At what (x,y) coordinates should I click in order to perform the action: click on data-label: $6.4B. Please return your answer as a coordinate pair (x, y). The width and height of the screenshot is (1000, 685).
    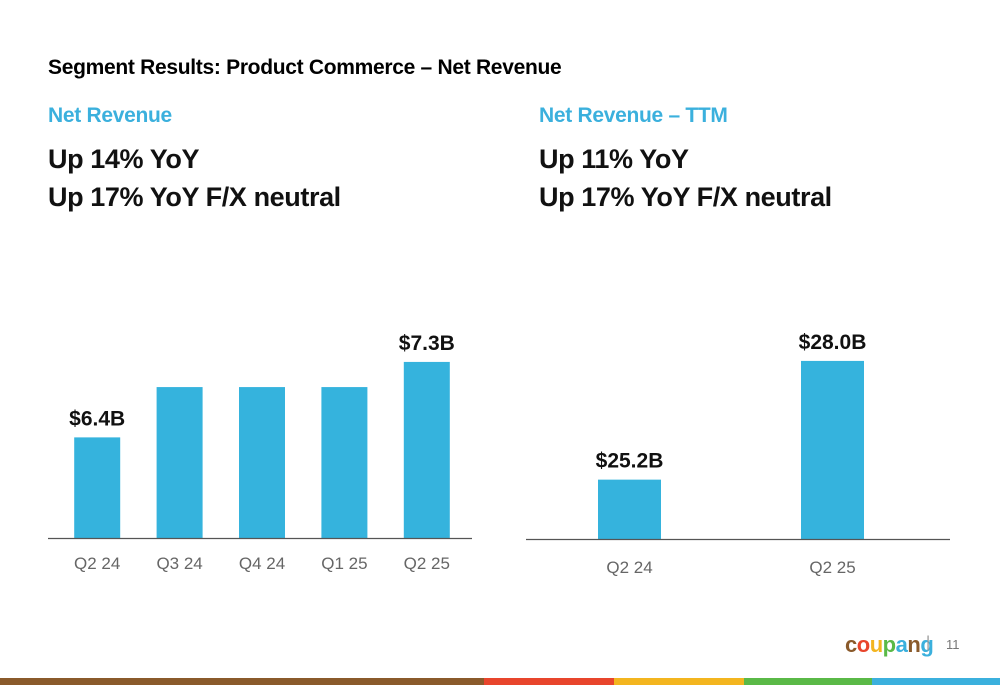
    Looking at the image, I should click on (97, 418).